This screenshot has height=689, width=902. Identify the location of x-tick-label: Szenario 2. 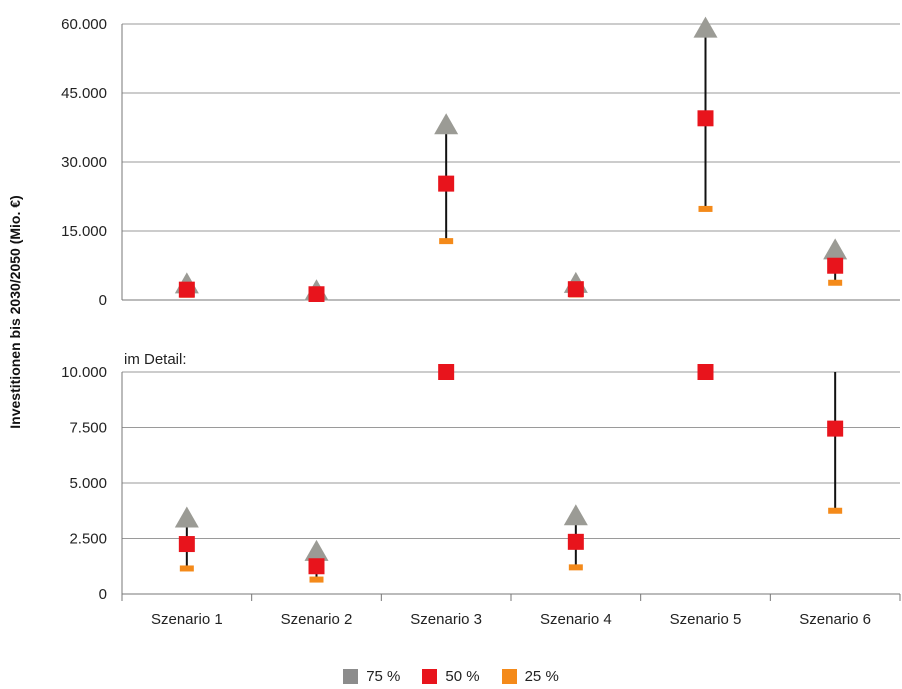
(317, 619).